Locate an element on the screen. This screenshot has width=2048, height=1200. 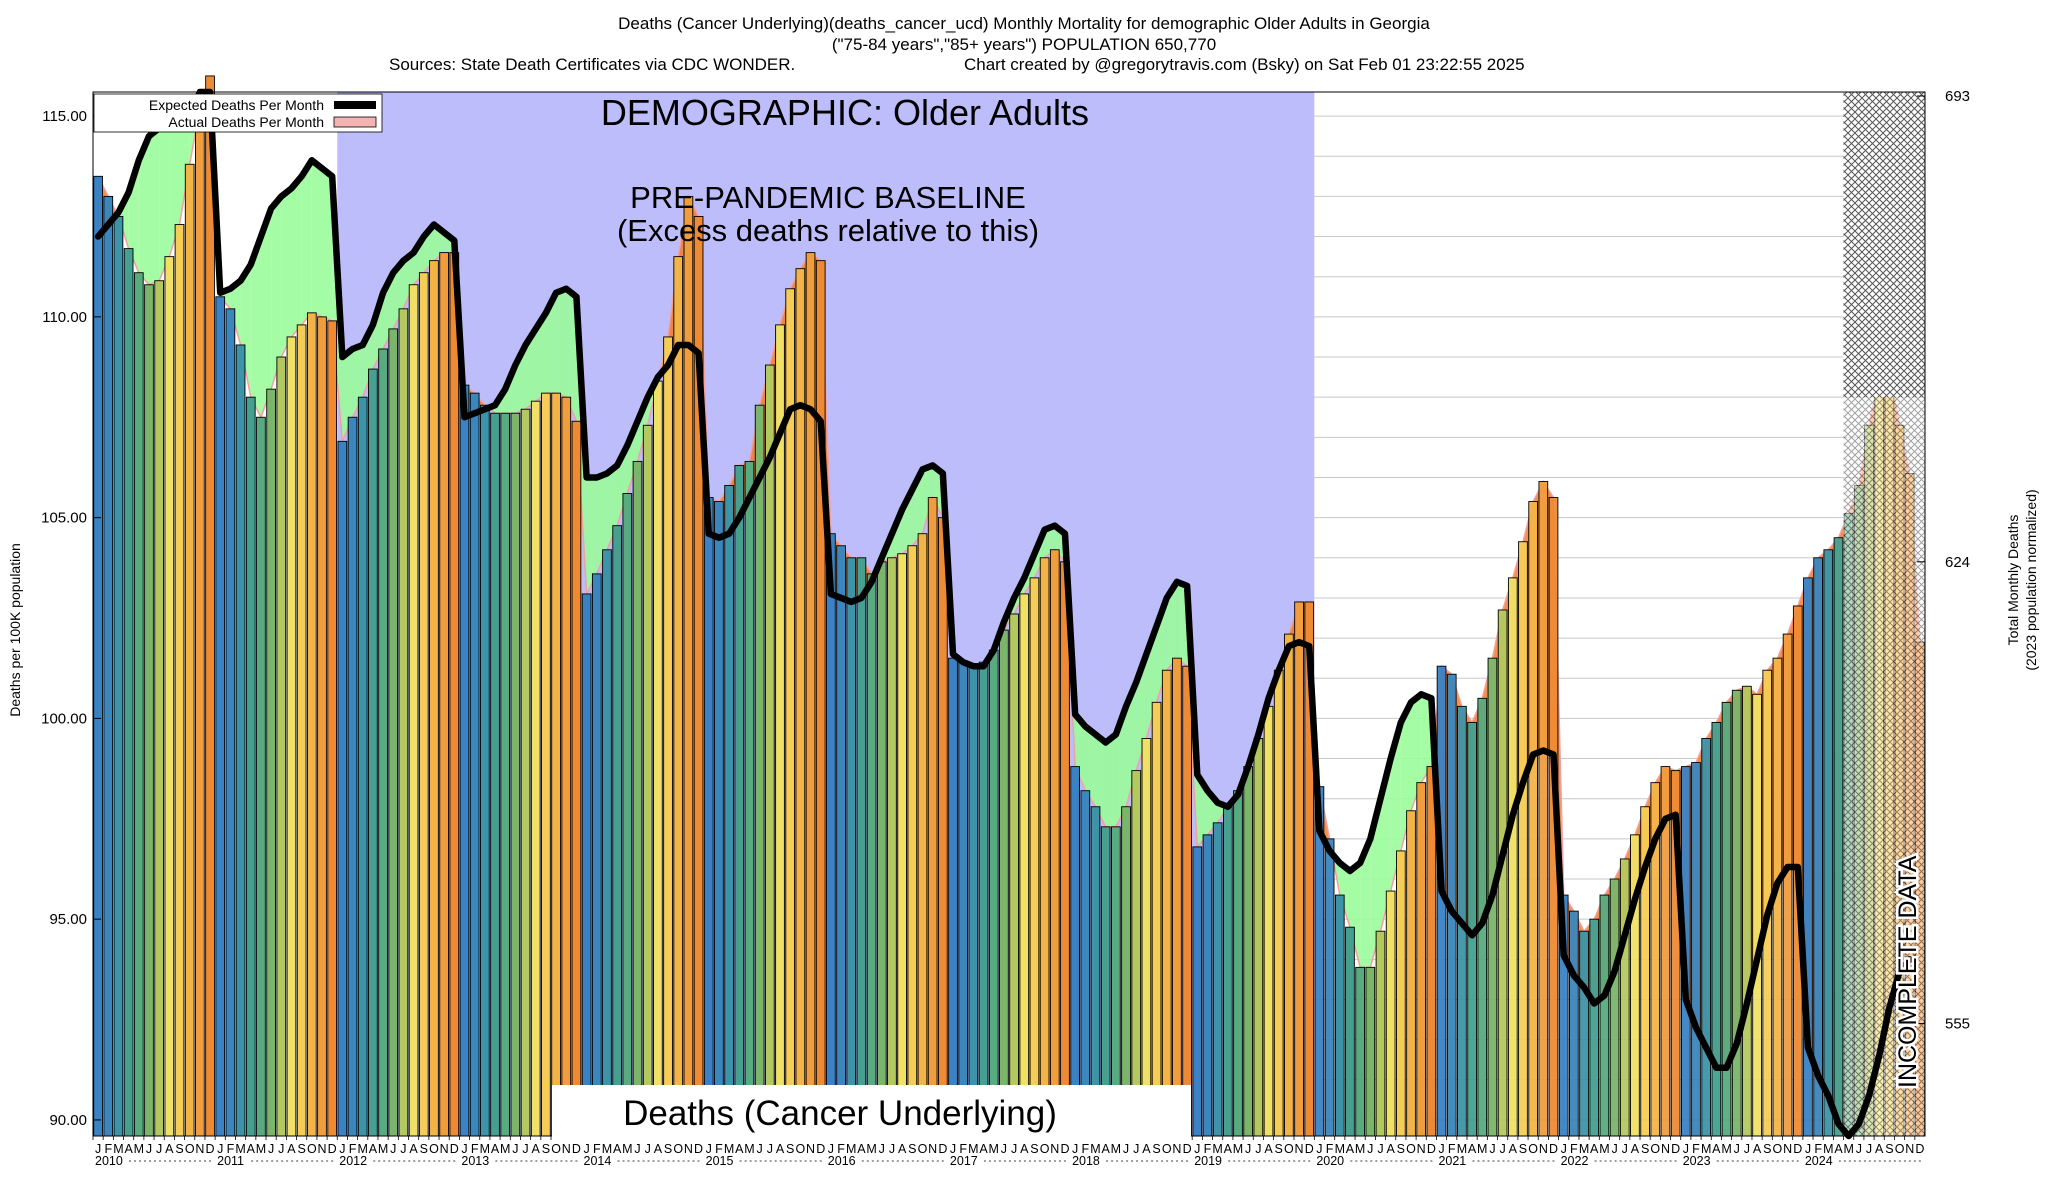
year-label: 2024 is located at coordinates (1819, 1161).